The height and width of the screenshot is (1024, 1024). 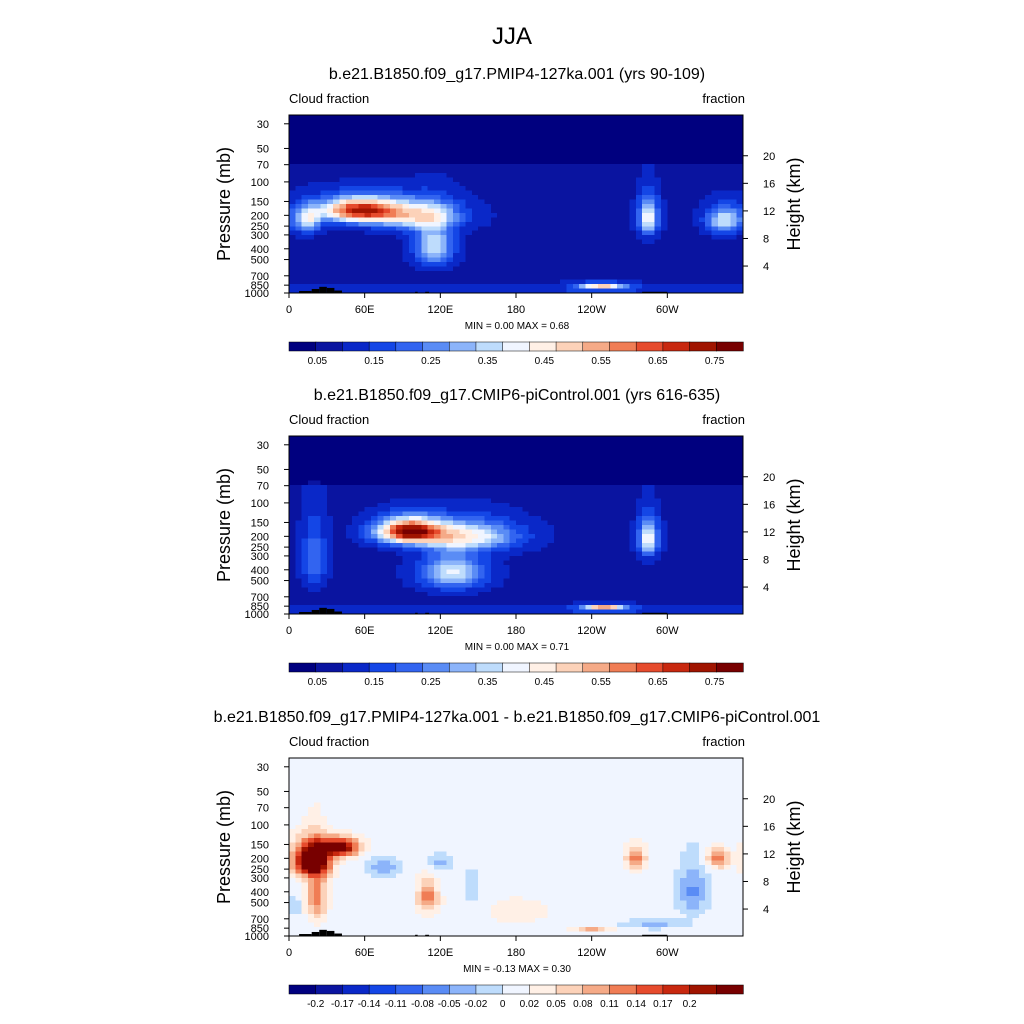 What do you see at coordinates (766, 267) in the screenshot?
I see `y2-tick-label: 4` at bounding box center [766, 267].